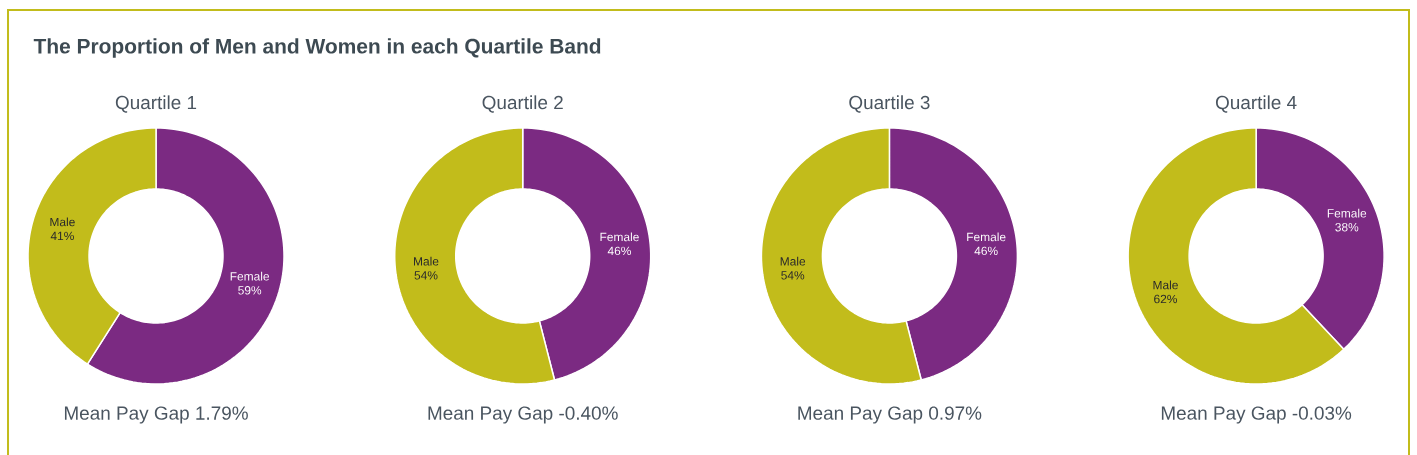  Describe the element at coordinates (889, 104) in the screenshot. I see `chart-title: Quartile 3` at that location.